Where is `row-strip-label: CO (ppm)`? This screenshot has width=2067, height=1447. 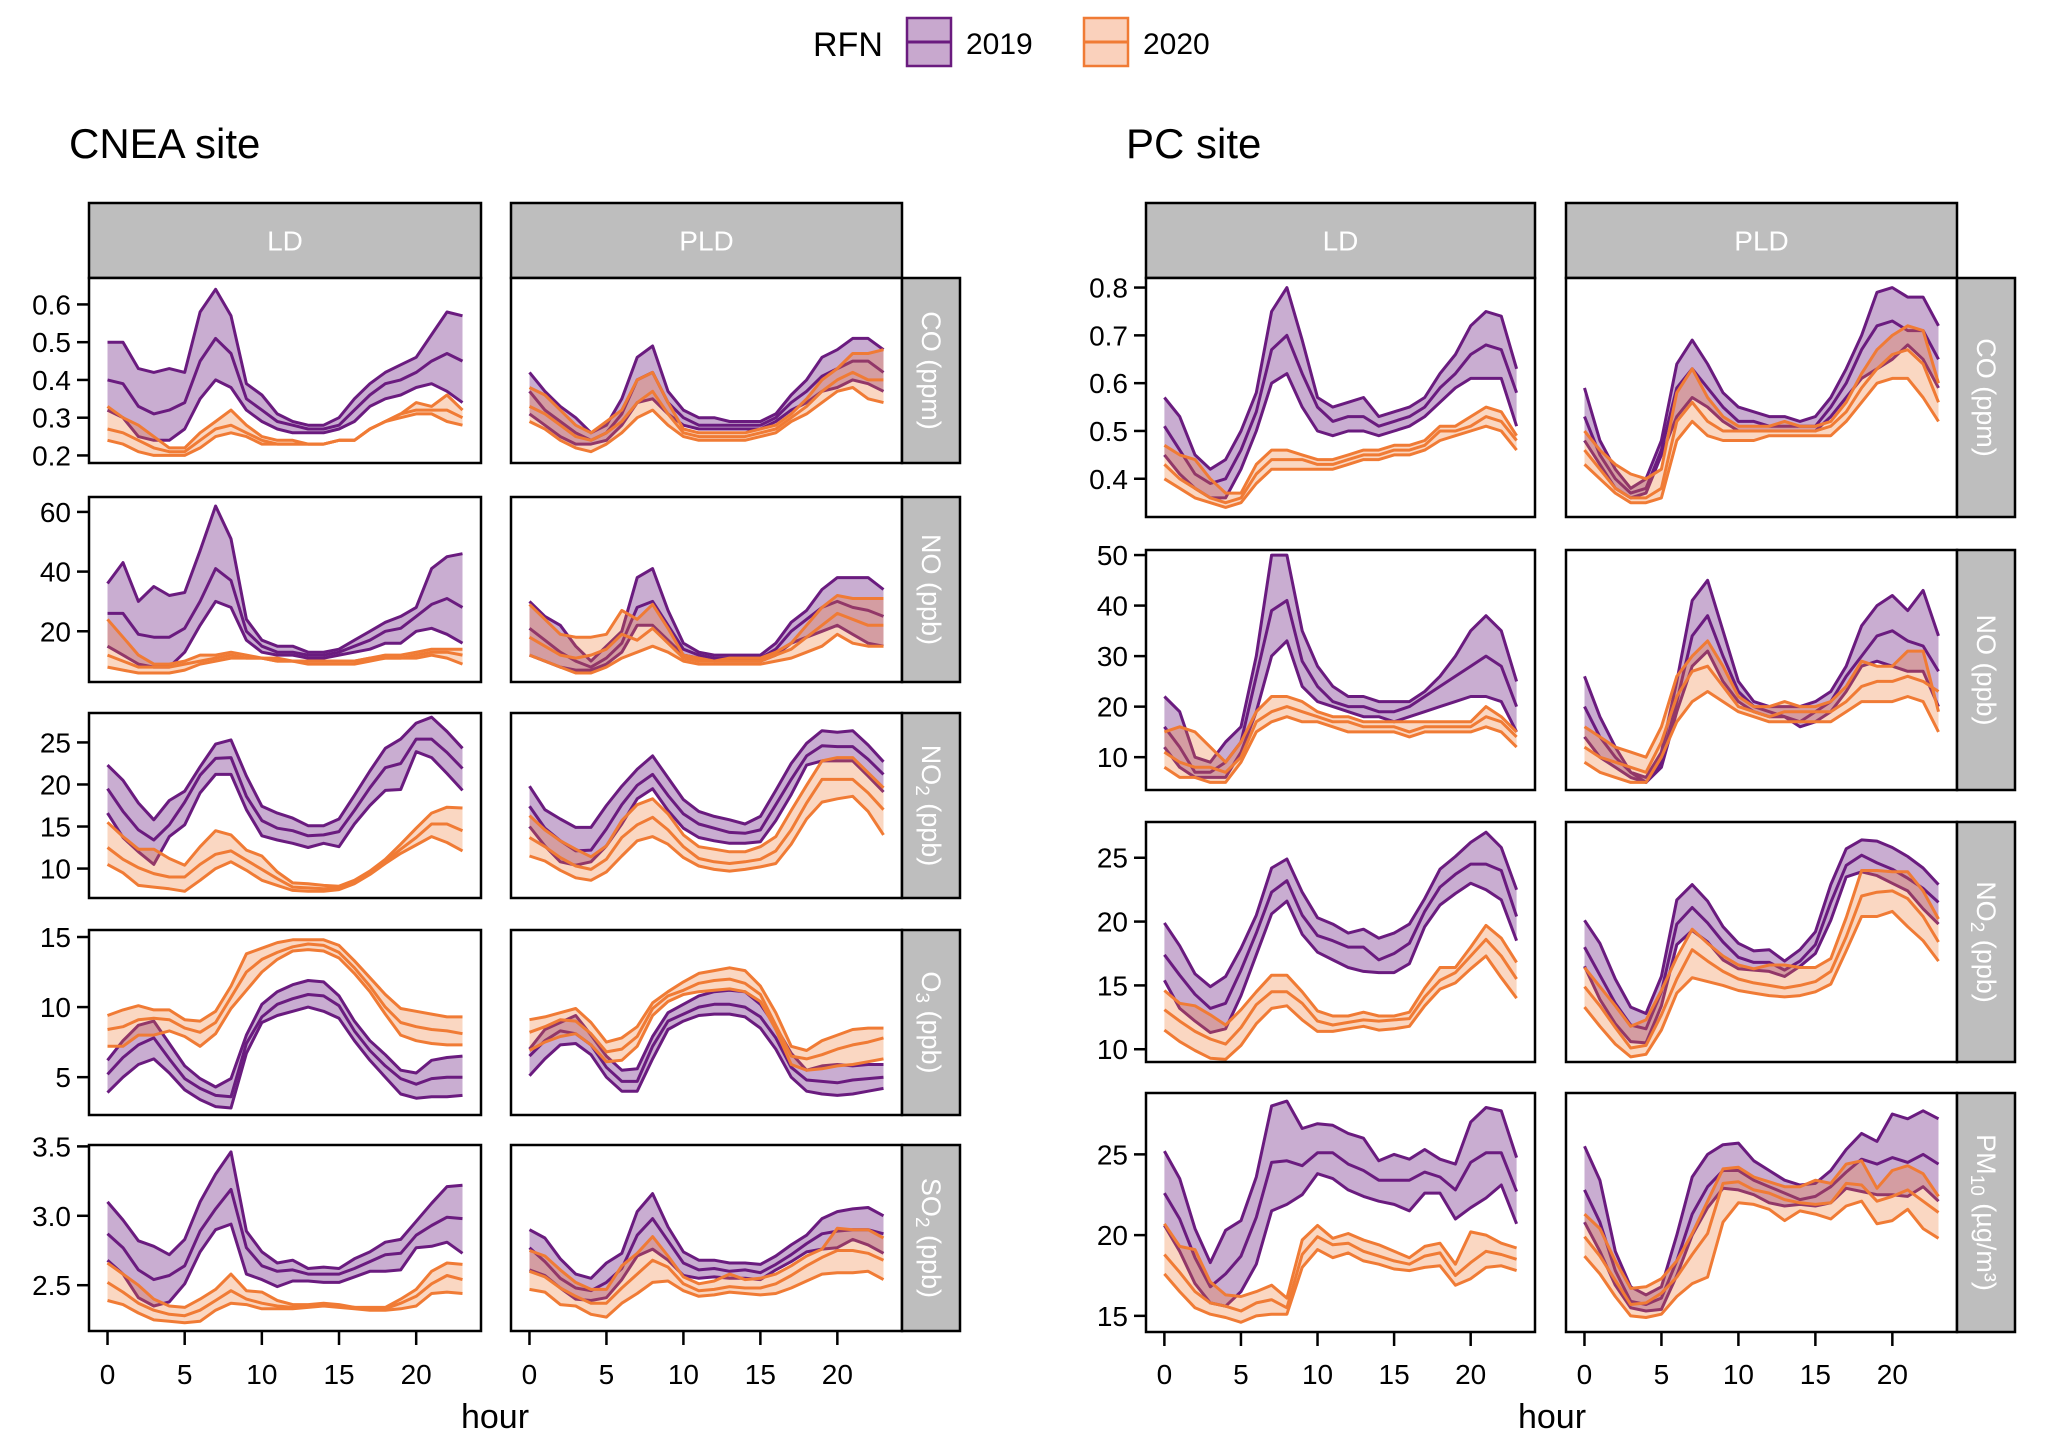 row-strip-label: CO (ppm) is located at coordinates (1986, 397).